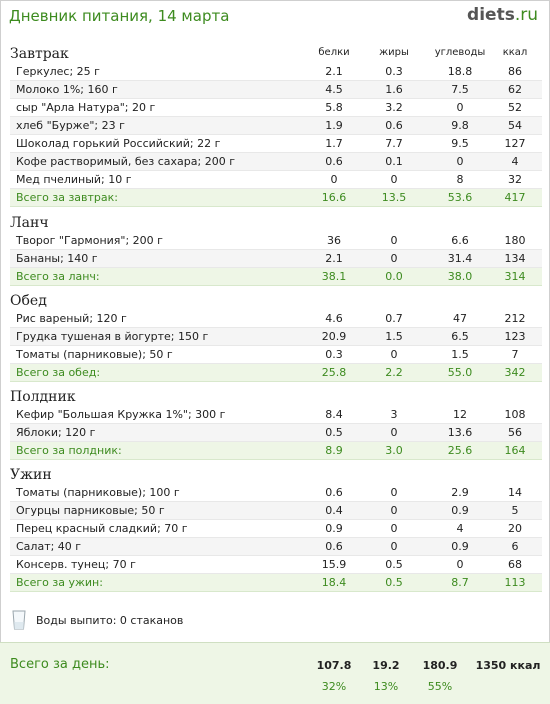 This screenshot has height=704, width=550. I want to click on day-kcal: 1350 ккал, so click(508, 665).